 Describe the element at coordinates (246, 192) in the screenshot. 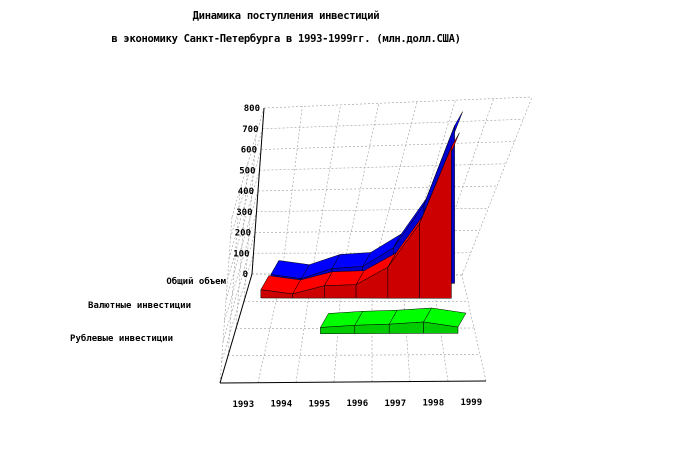

I see `z-tick-label: 400` at that location.